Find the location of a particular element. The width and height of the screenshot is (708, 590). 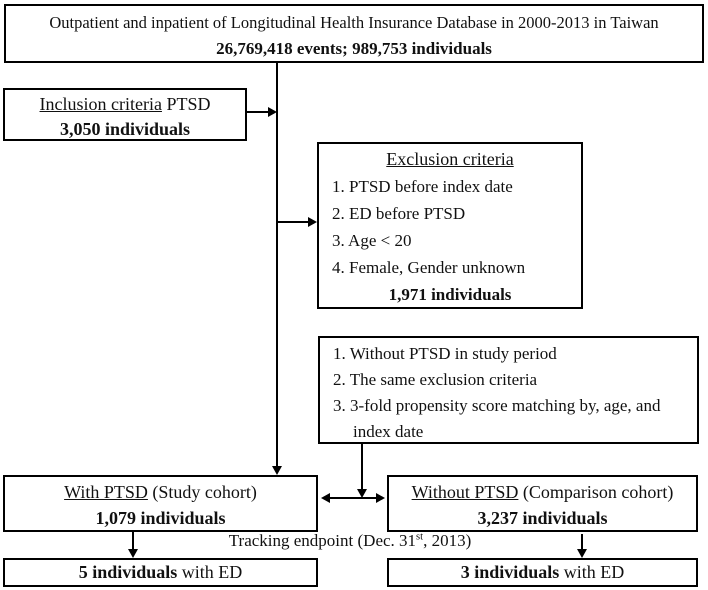

arrow-study-outcome-line is located at coordinates (133, 540).